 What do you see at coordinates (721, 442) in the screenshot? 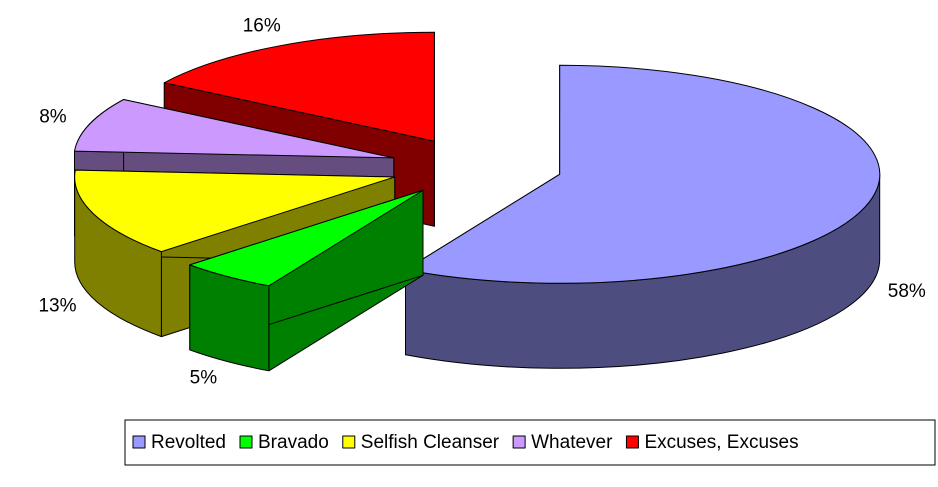
I see `legend-label: Excuses, Excuses` at bounding box center [721, 442].